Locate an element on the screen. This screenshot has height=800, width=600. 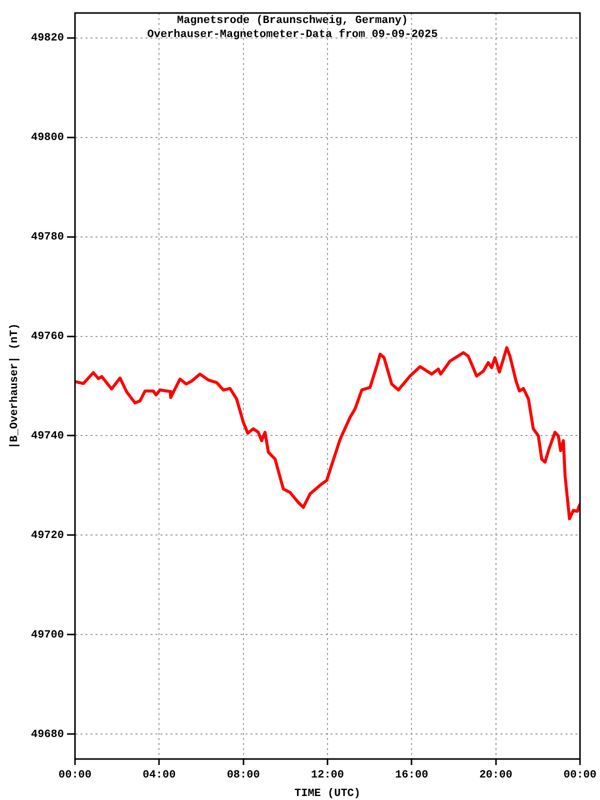
y-axis-title: |B_Overhauser| (nT) is located at coordinates (14, 386).